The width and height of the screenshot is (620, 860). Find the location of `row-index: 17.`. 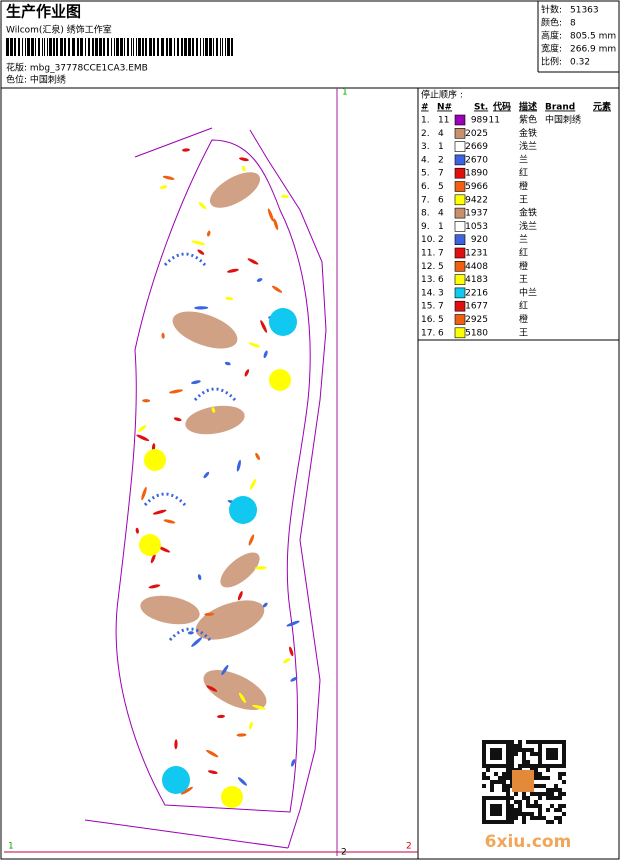

row-index: 17. is located at coordinates (428, 333).